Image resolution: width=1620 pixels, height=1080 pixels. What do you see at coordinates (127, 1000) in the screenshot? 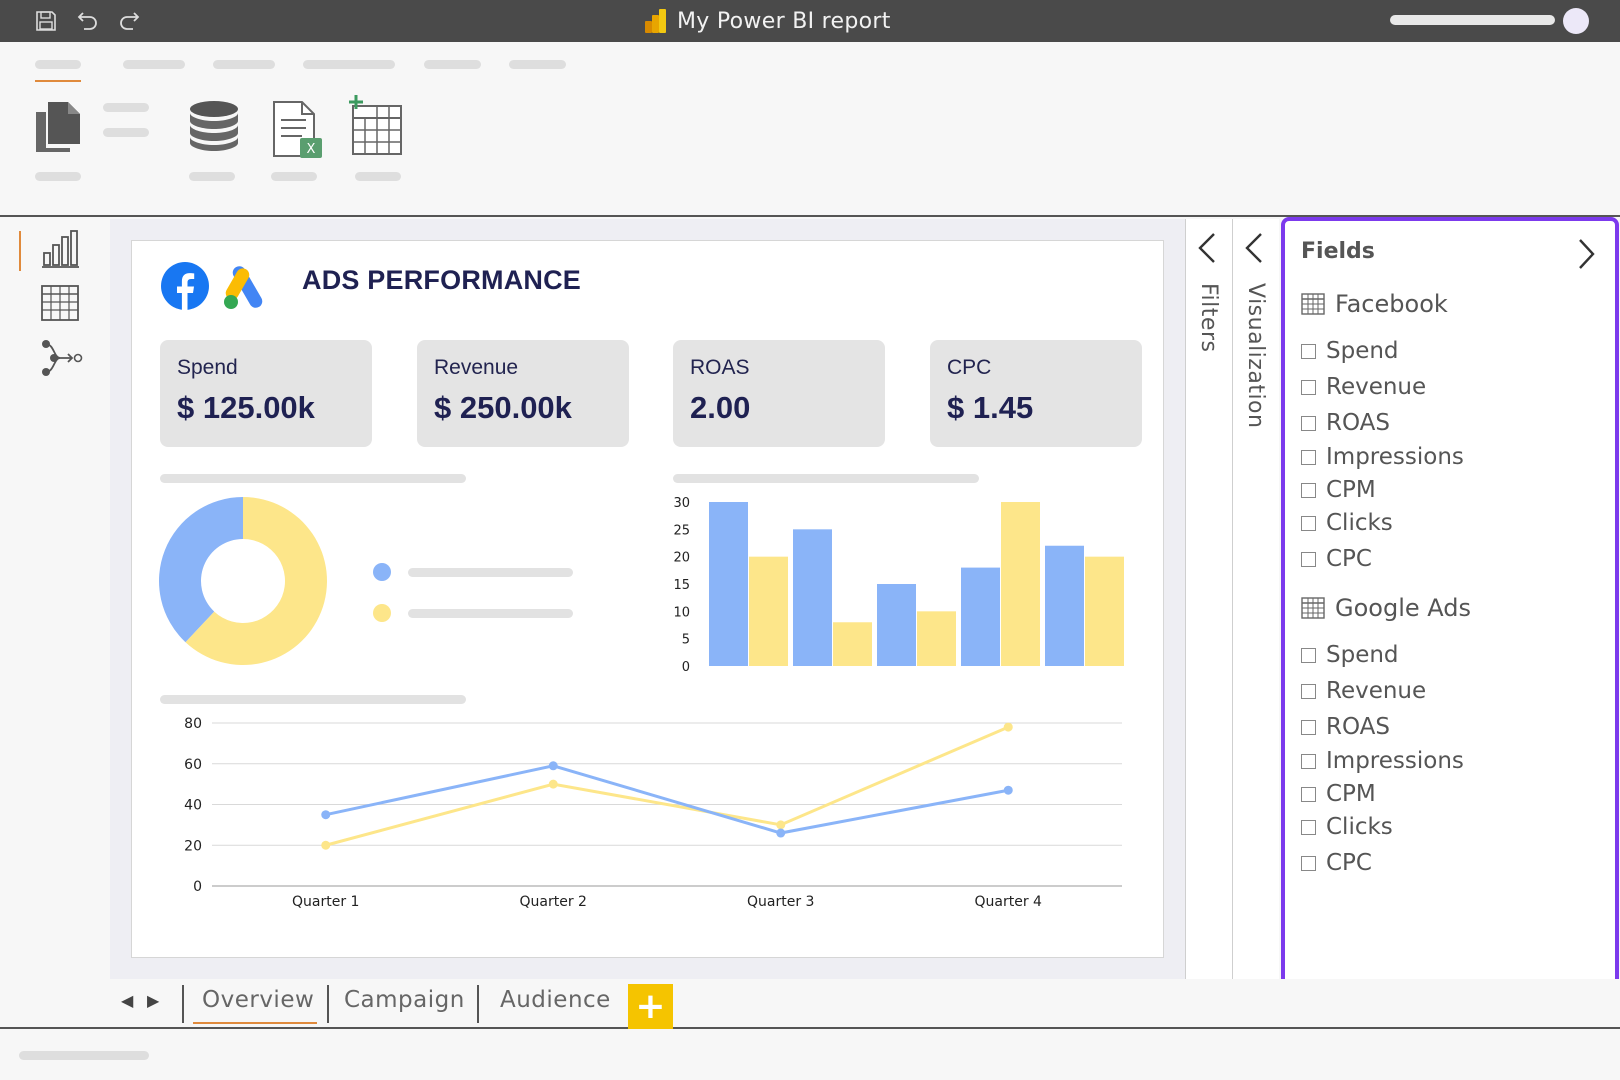
I see `prev-page-button: ◀` at bounding box center [127, 1000].